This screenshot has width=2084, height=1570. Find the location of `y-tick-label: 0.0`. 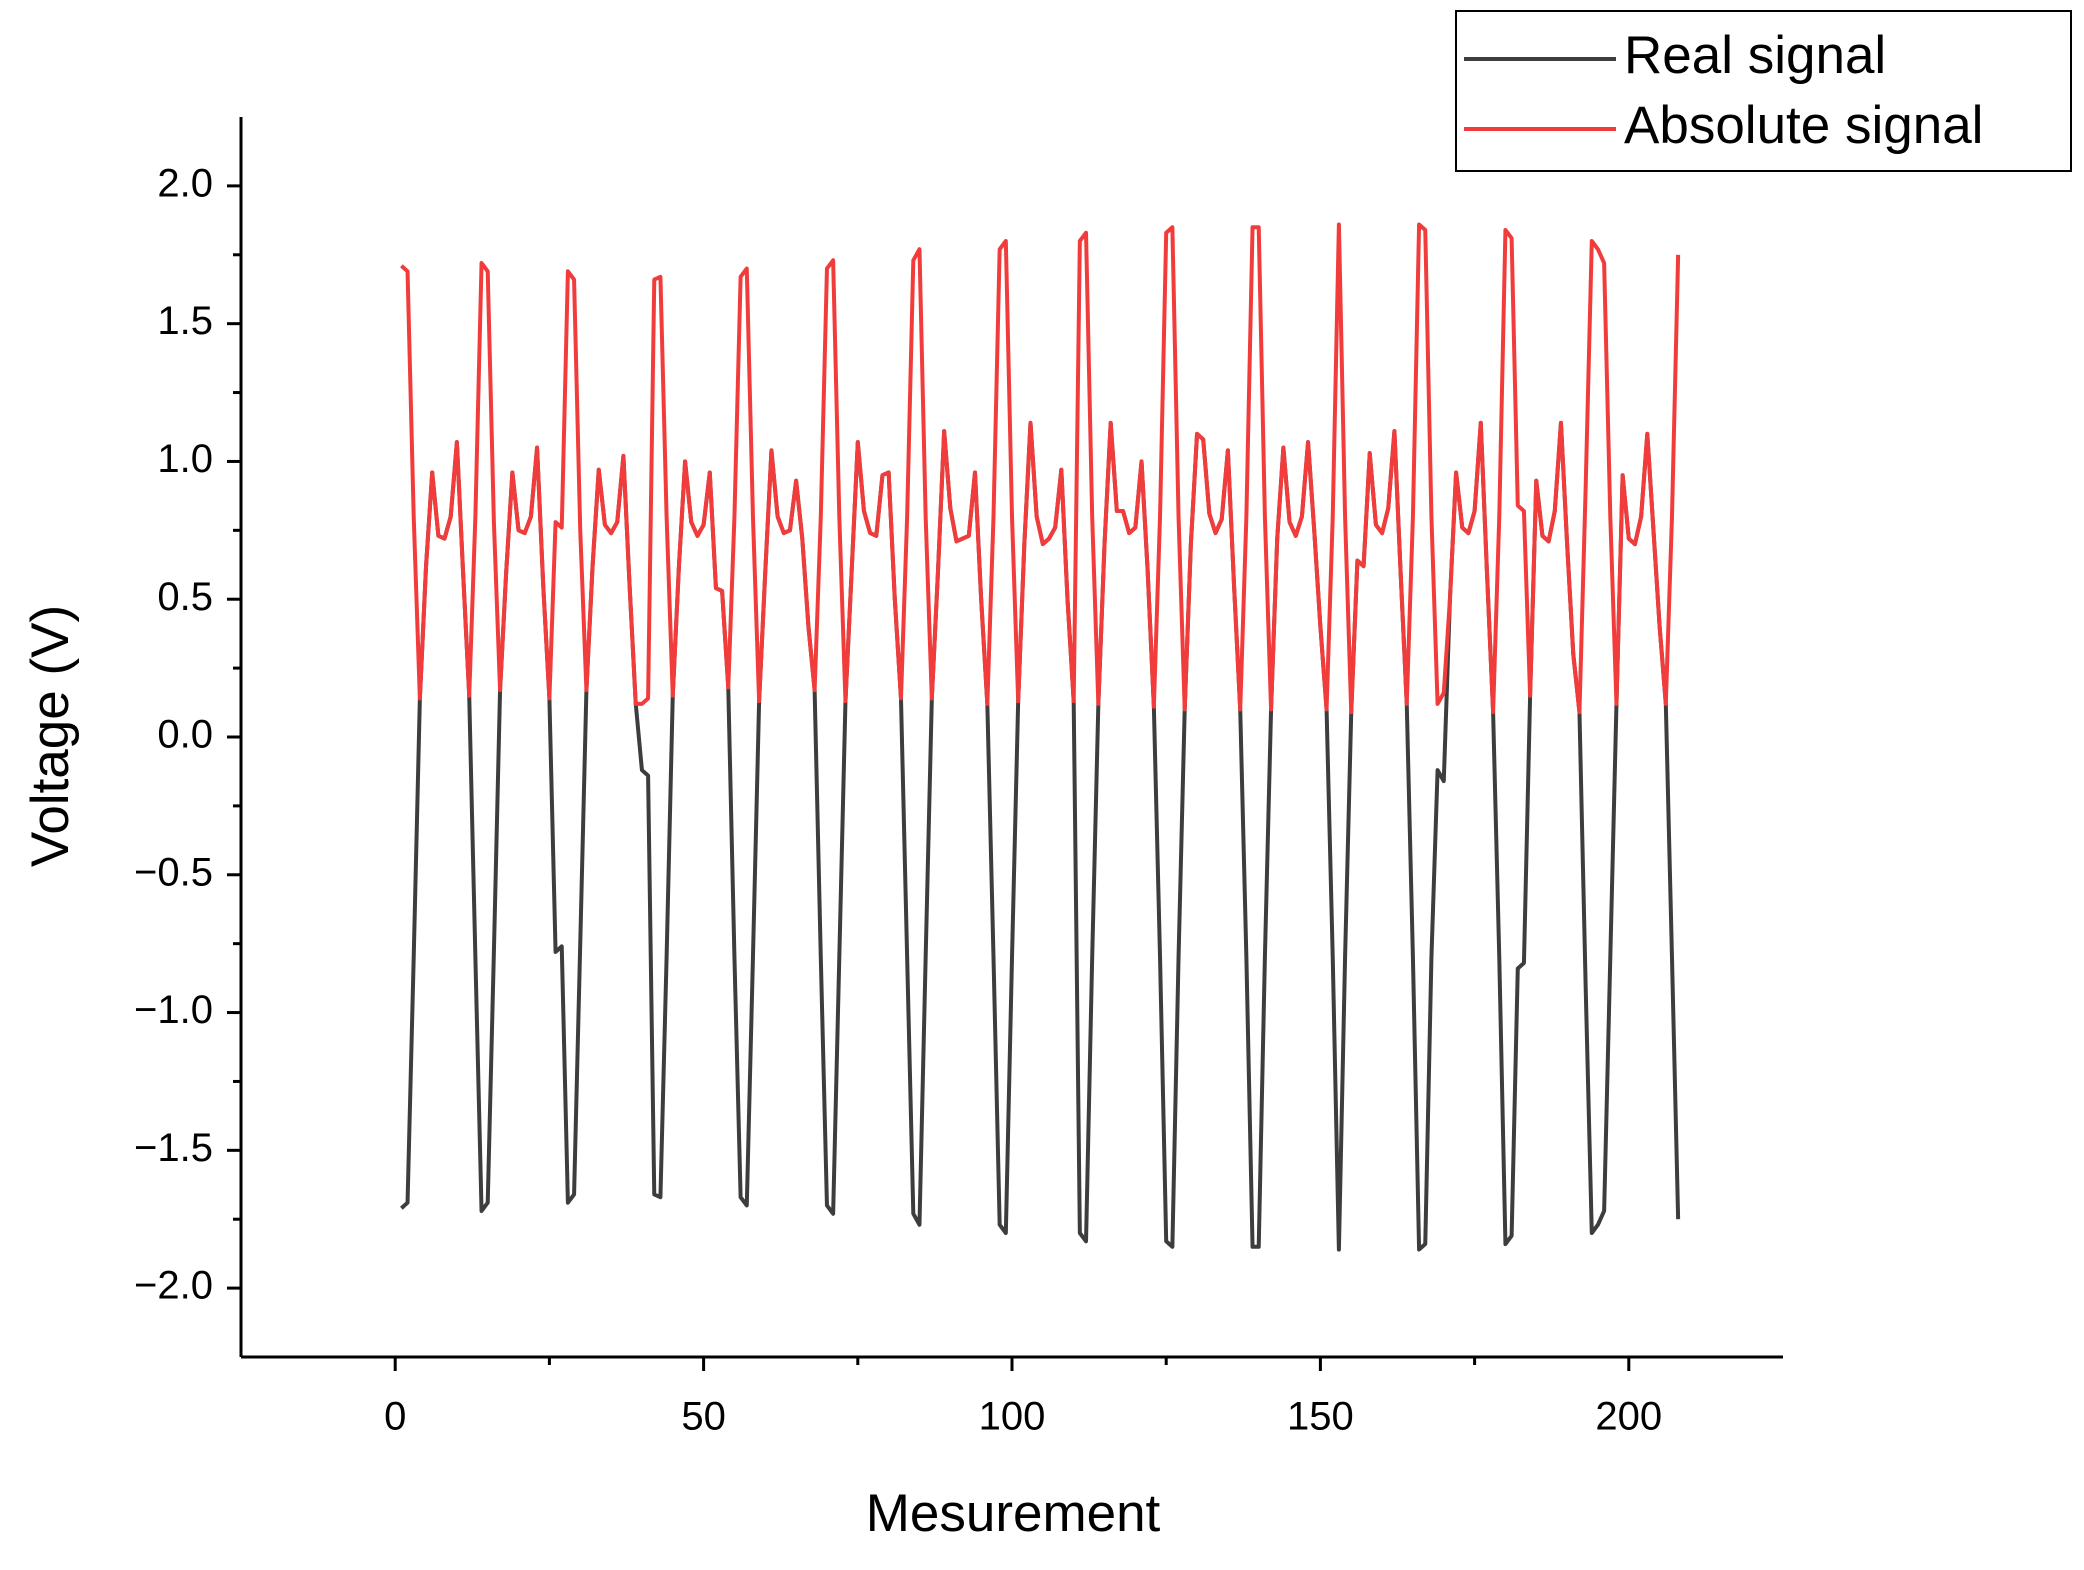

y-tick-label: 0.0 is located at coordinates (185, 735).